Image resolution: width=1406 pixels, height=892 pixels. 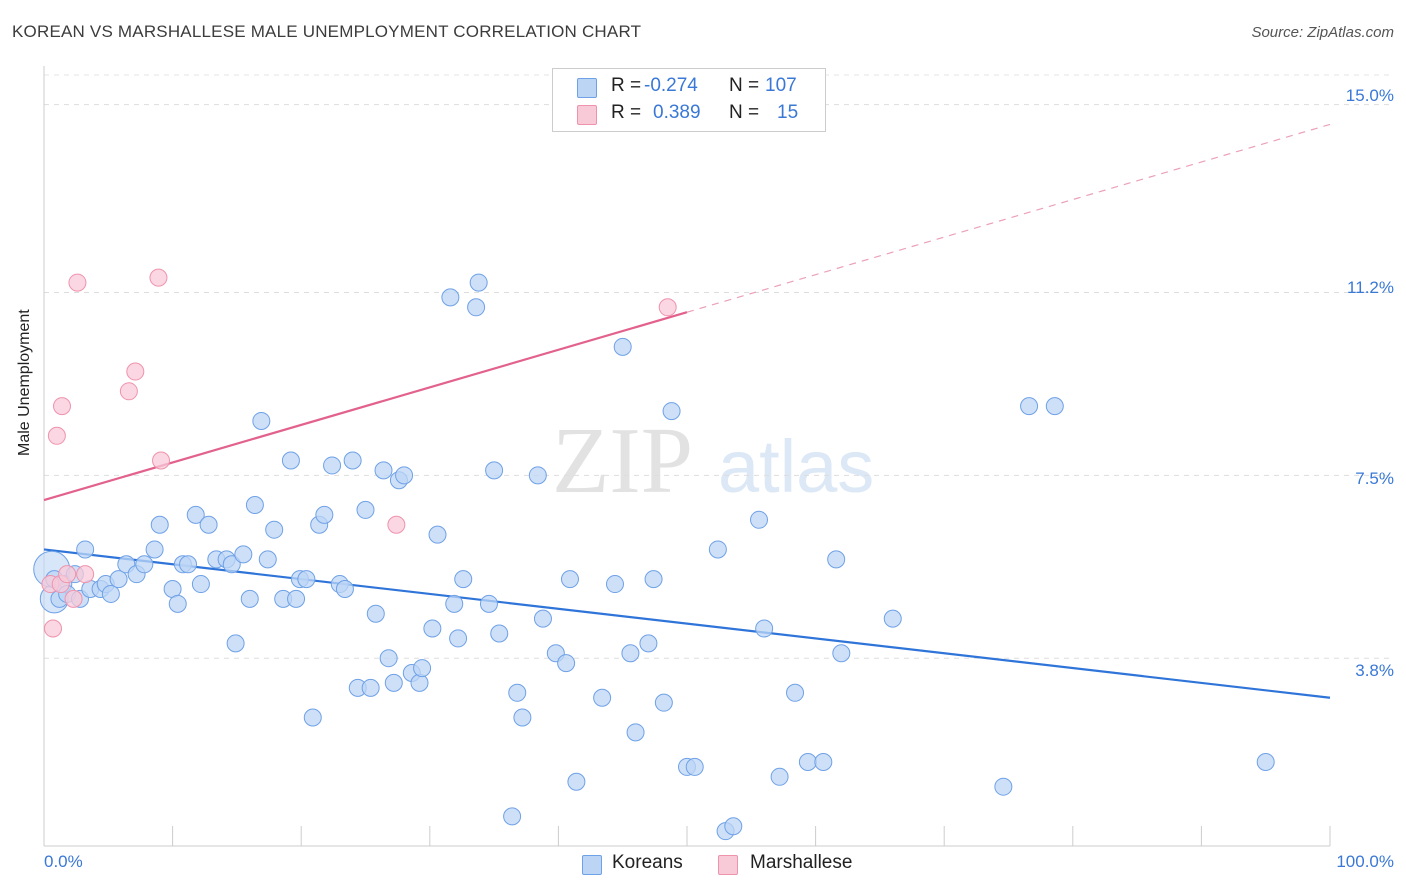 What do you see at coordinates (592, 865) in the screenshot?
I see `bottom-legend-swatch-koreans` at bounding box center [592, 865].